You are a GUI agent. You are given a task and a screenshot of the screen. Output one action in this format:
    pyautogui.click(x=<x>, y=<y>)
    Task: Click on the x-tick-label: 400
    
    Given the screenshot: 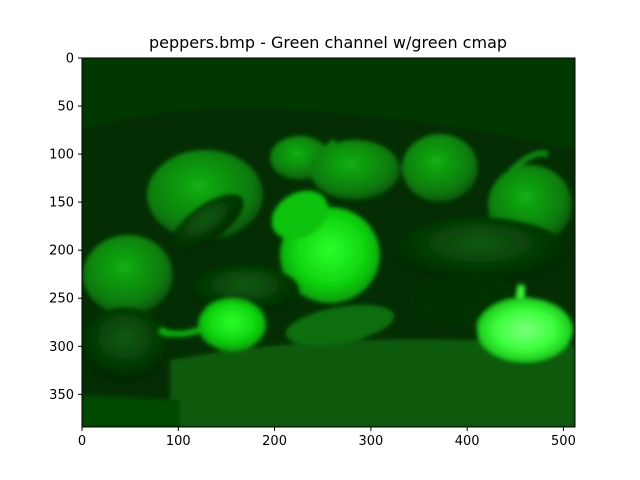 What is the action you would take?
    pyautogui.click(x=467, y=441)
    